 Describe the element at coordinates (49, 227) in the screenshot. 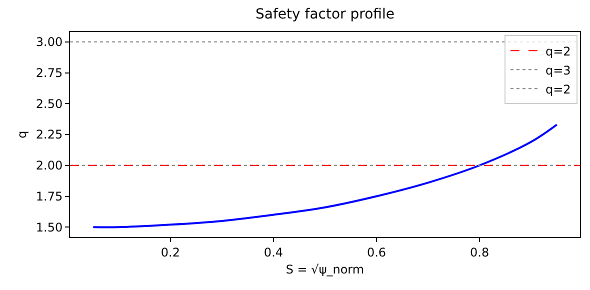

I see `y-tick-label: 1.50` at that location.